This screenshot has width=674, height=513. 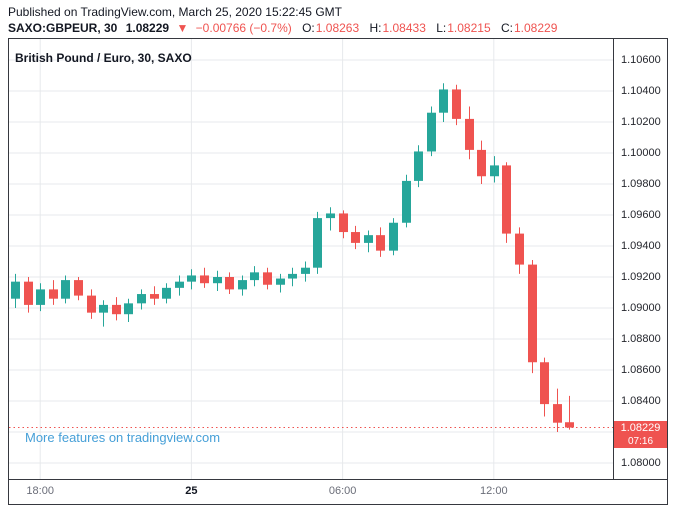 I want to click on ohlc-values: O:1.08263 H:1.08433 L:1.08215 C:1.08229, so click(x=426, y=28).